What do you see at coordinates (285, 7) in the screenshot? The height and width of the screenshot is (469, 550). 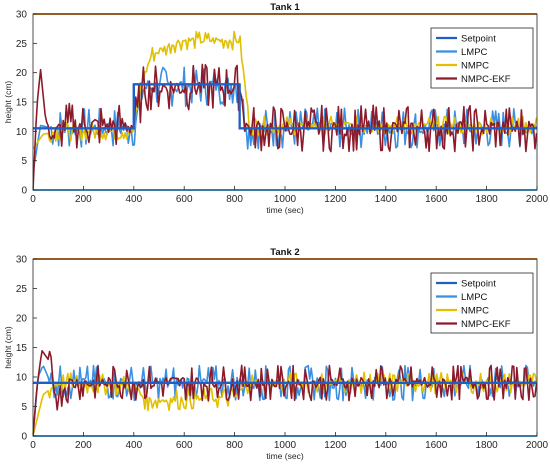 I see `chart-title: Tank 1` at bounding box center [285, 7].